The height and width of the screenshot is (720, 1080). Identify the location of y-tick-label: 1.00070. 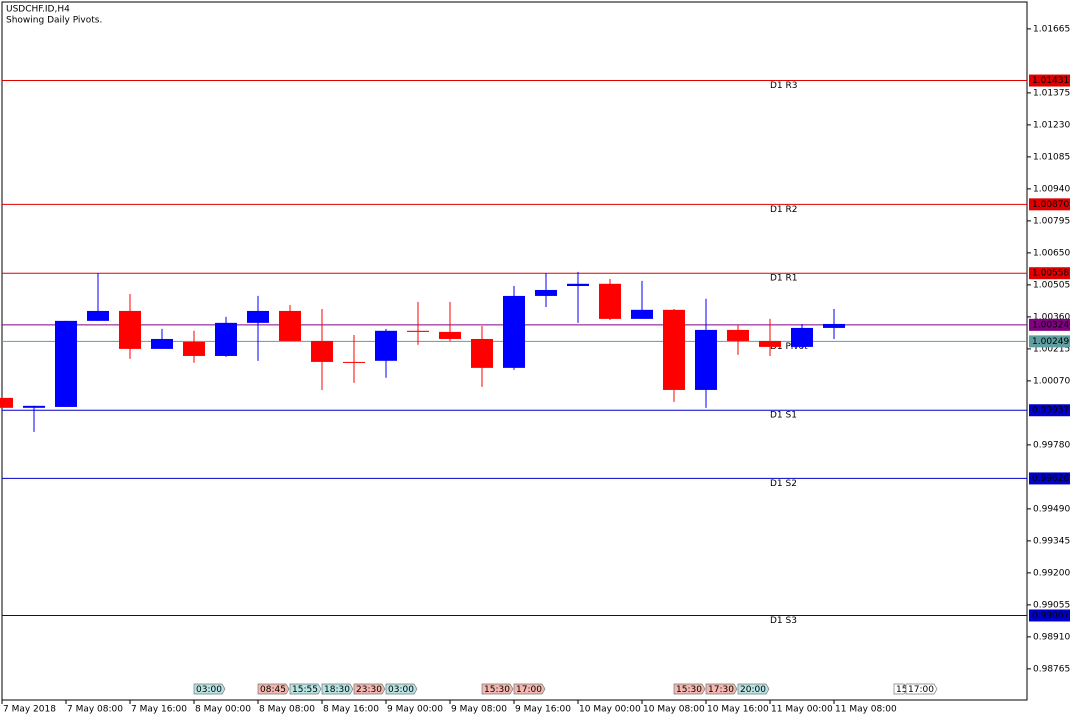
(1051, 381).